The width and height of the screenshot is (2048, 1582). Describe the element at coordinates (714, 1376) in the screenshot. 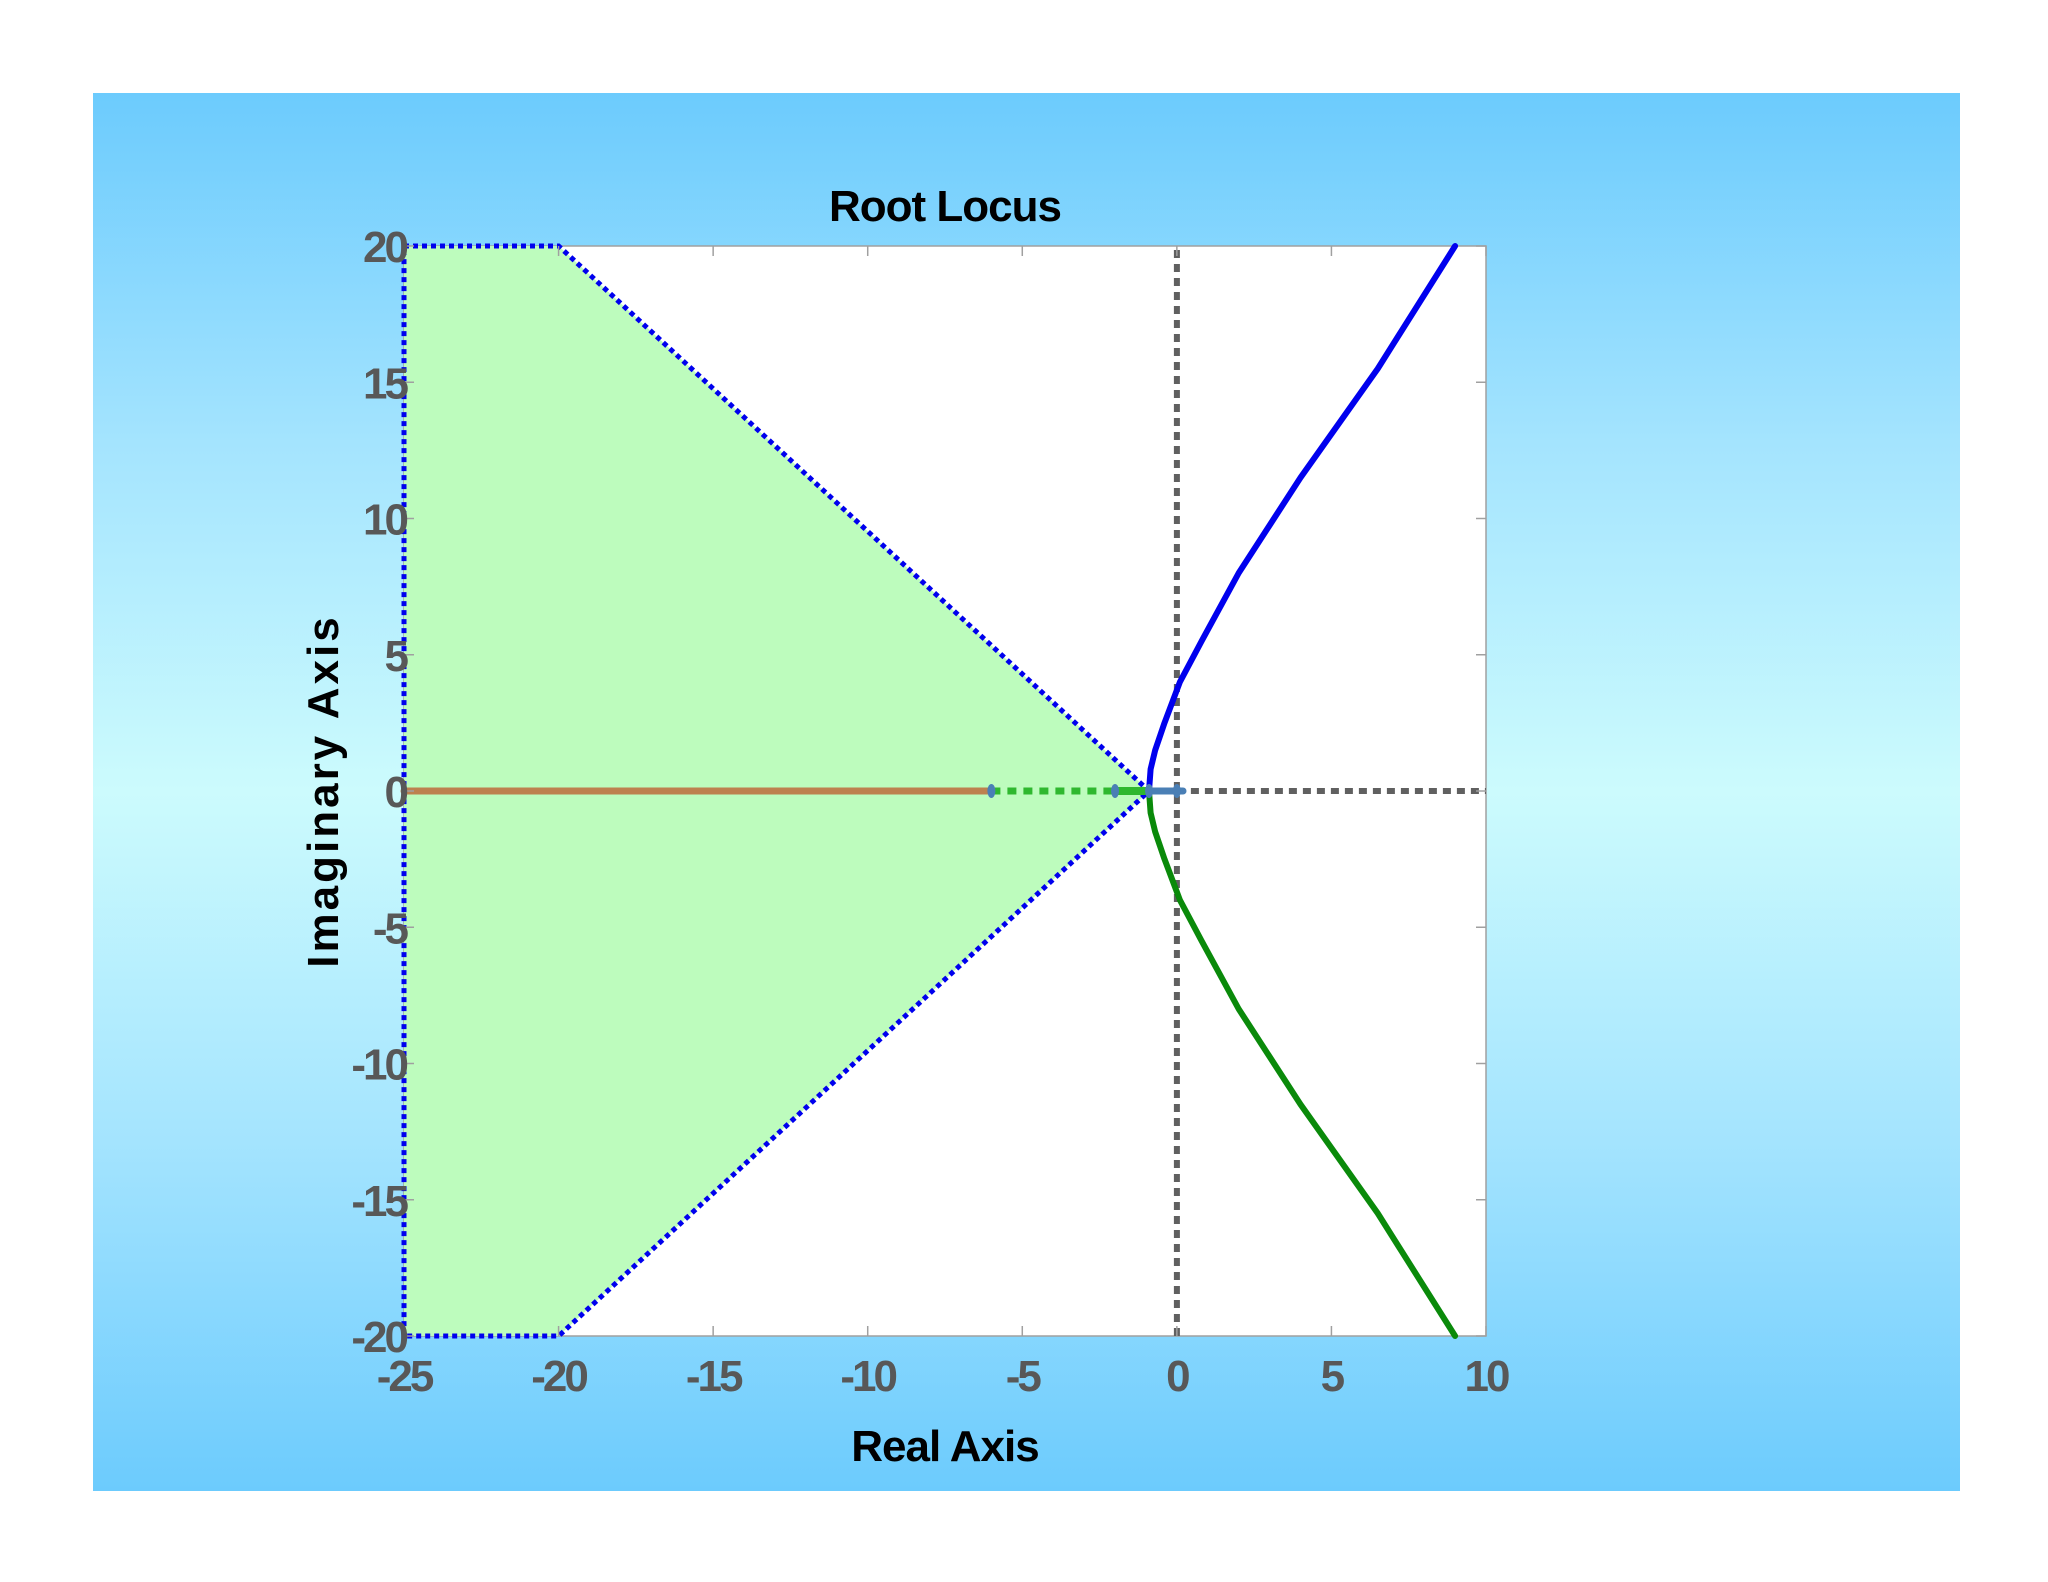

I see `x-tick-label: -15` at that location.